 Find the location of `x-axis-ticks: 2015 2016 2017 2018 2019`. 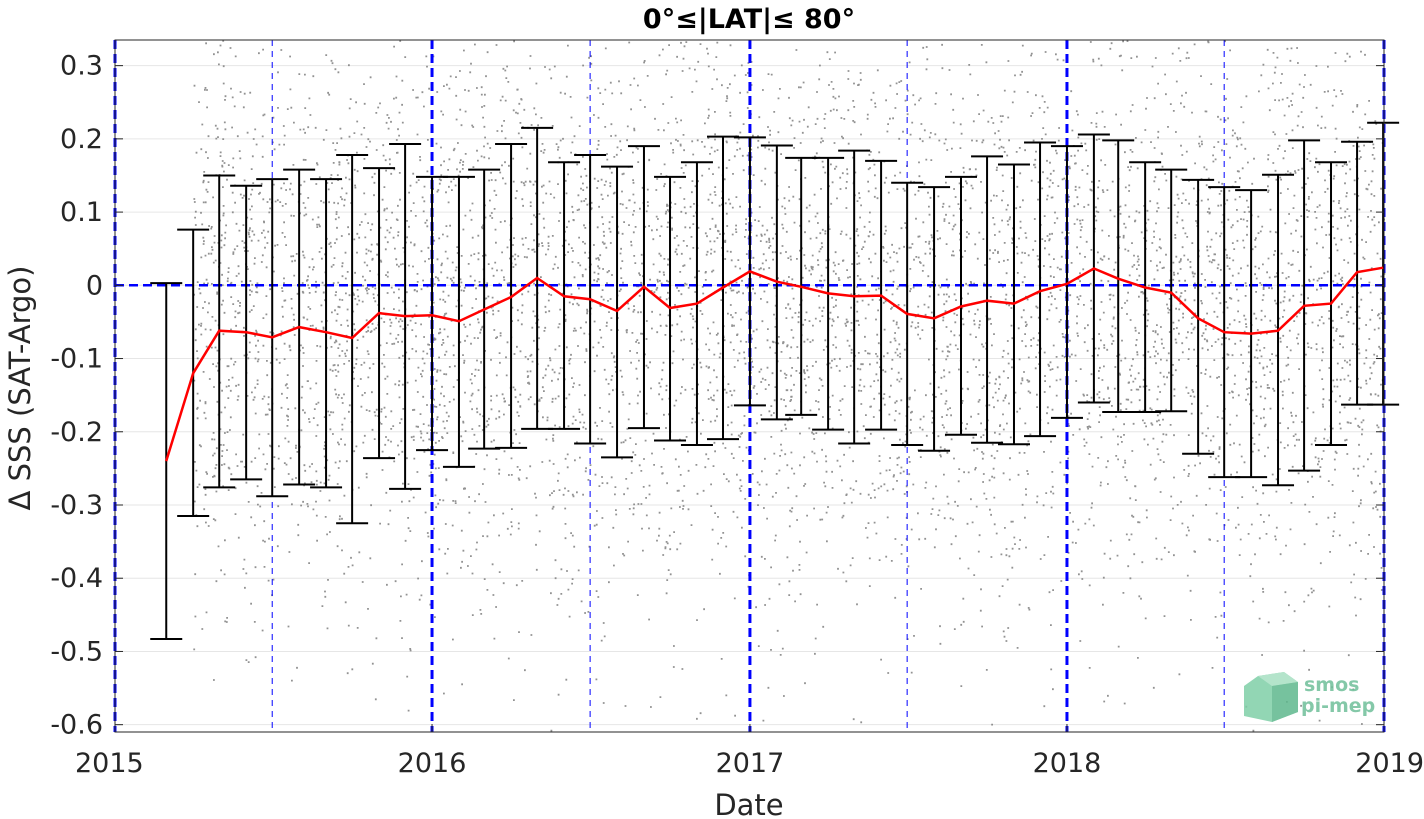

x-axis-ticks: 2015 2016 2017 2018 2019 is located at coordinates (749, 751).